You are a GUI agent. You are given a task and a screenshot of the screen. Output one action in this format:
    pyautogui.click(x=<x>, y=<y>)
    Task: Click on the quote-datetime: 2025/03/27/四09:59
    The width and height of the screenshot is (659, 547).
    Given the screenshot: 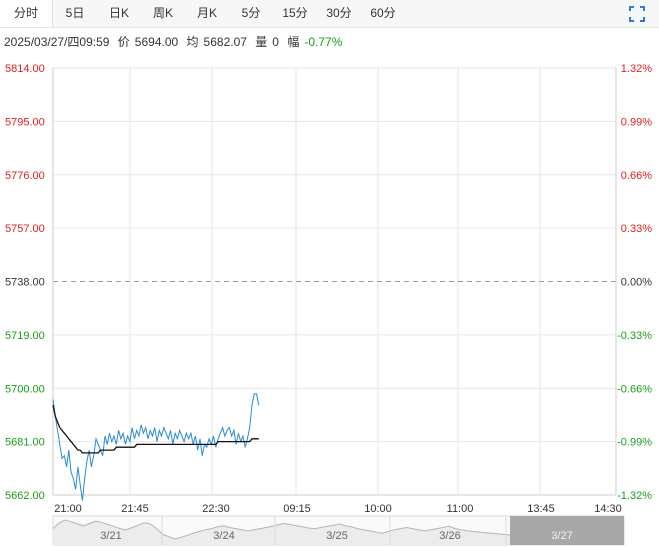 What is the action you would take?
    pyautogui.click(x=57, y=42)
    